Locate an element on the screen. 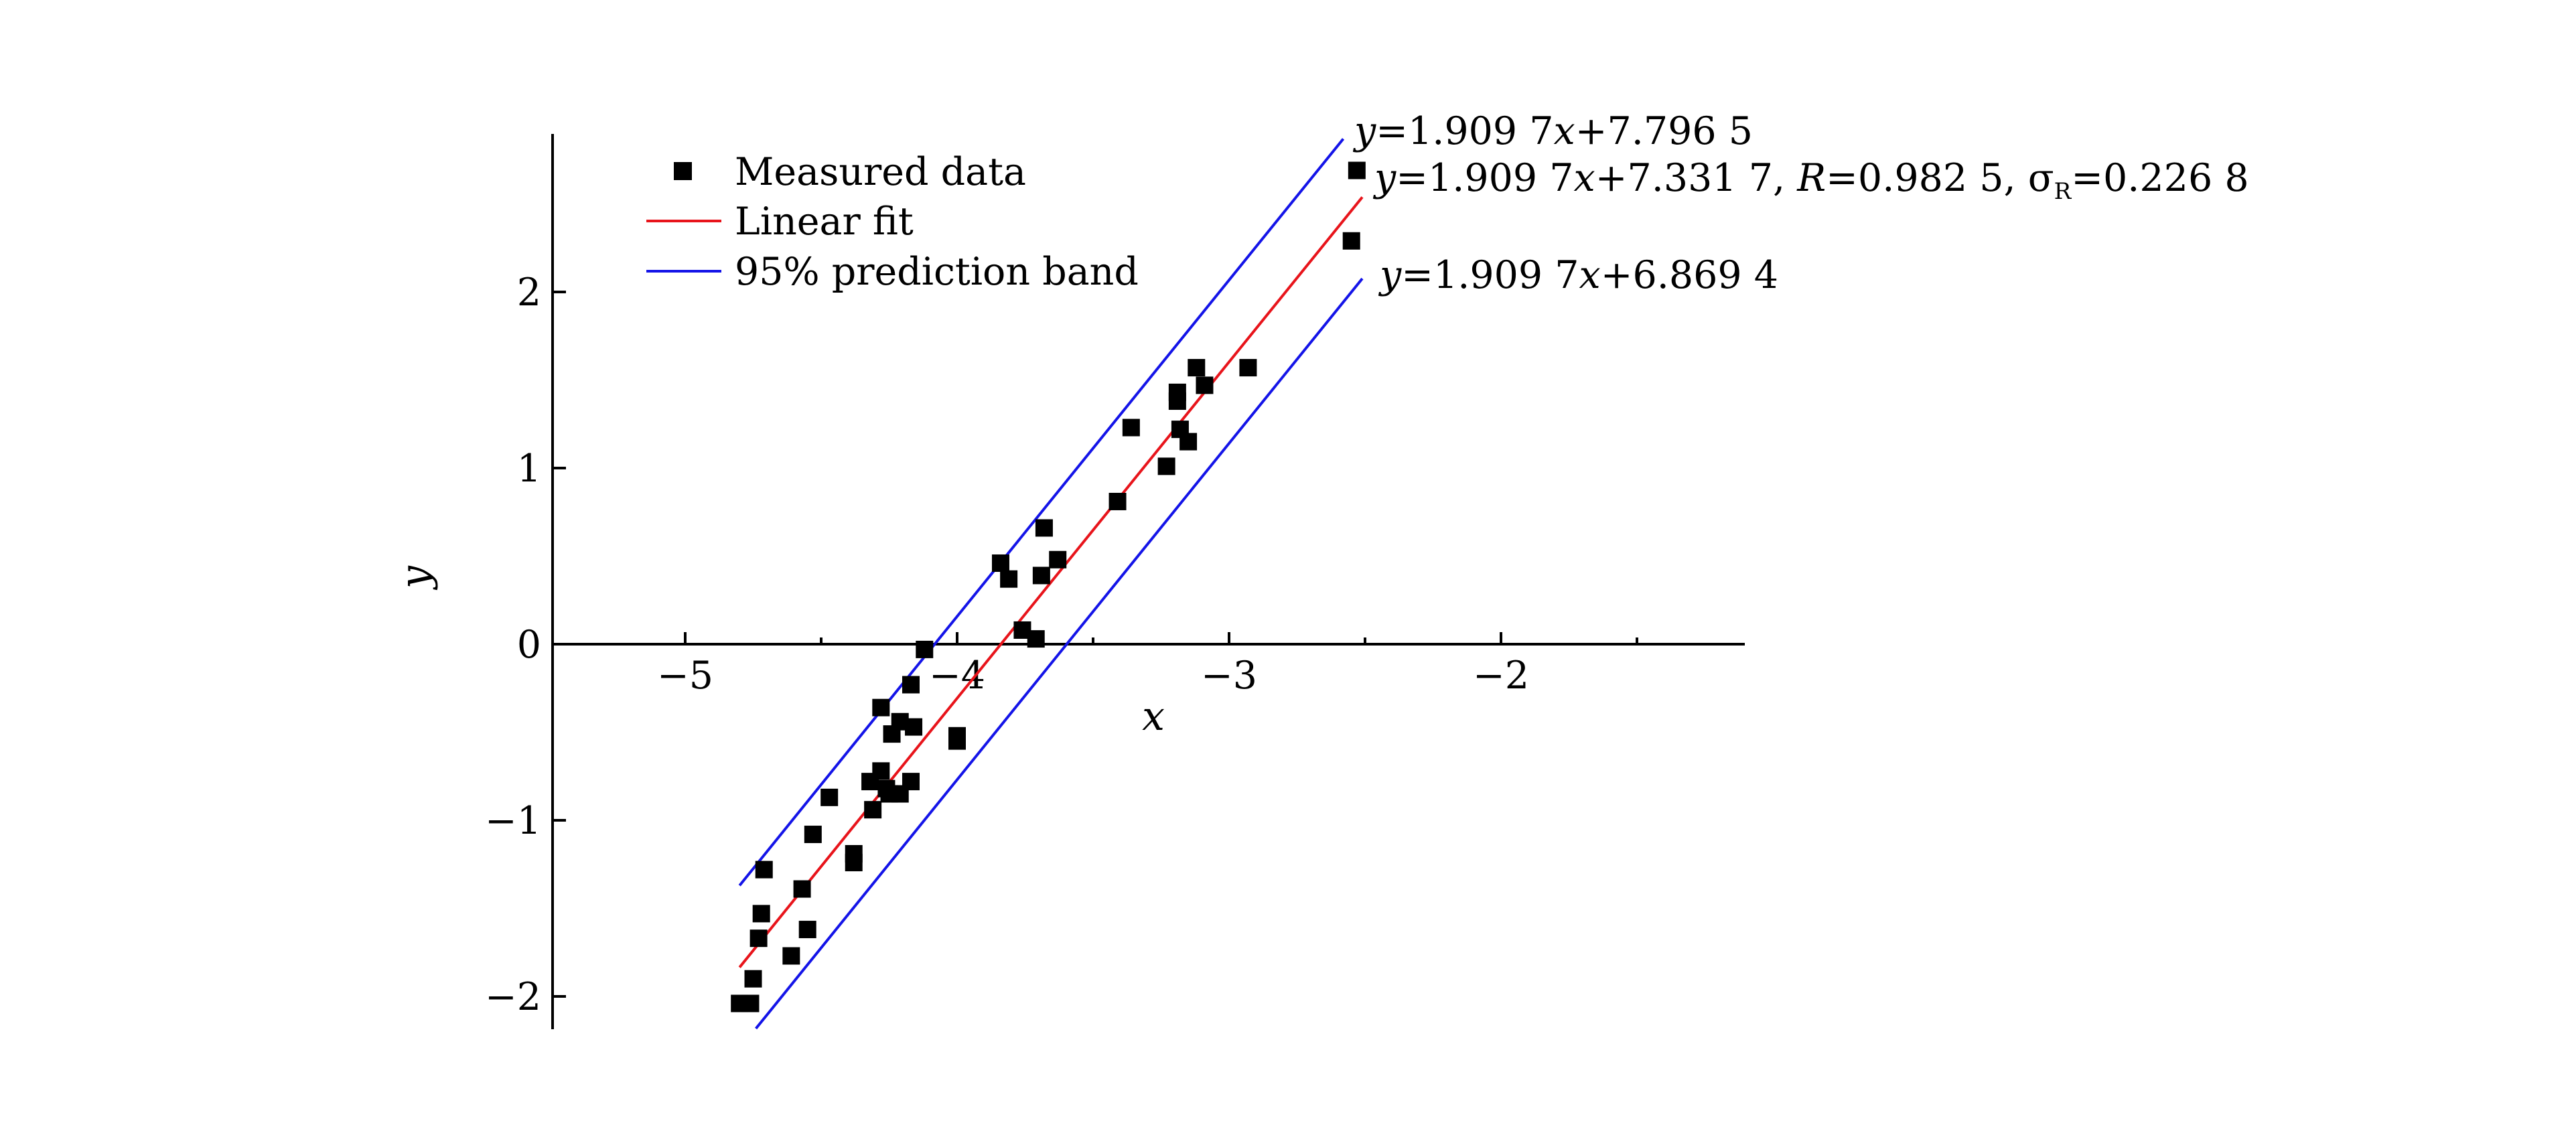  y-tick-label-2: 0 is located at coordinates (529, 645).